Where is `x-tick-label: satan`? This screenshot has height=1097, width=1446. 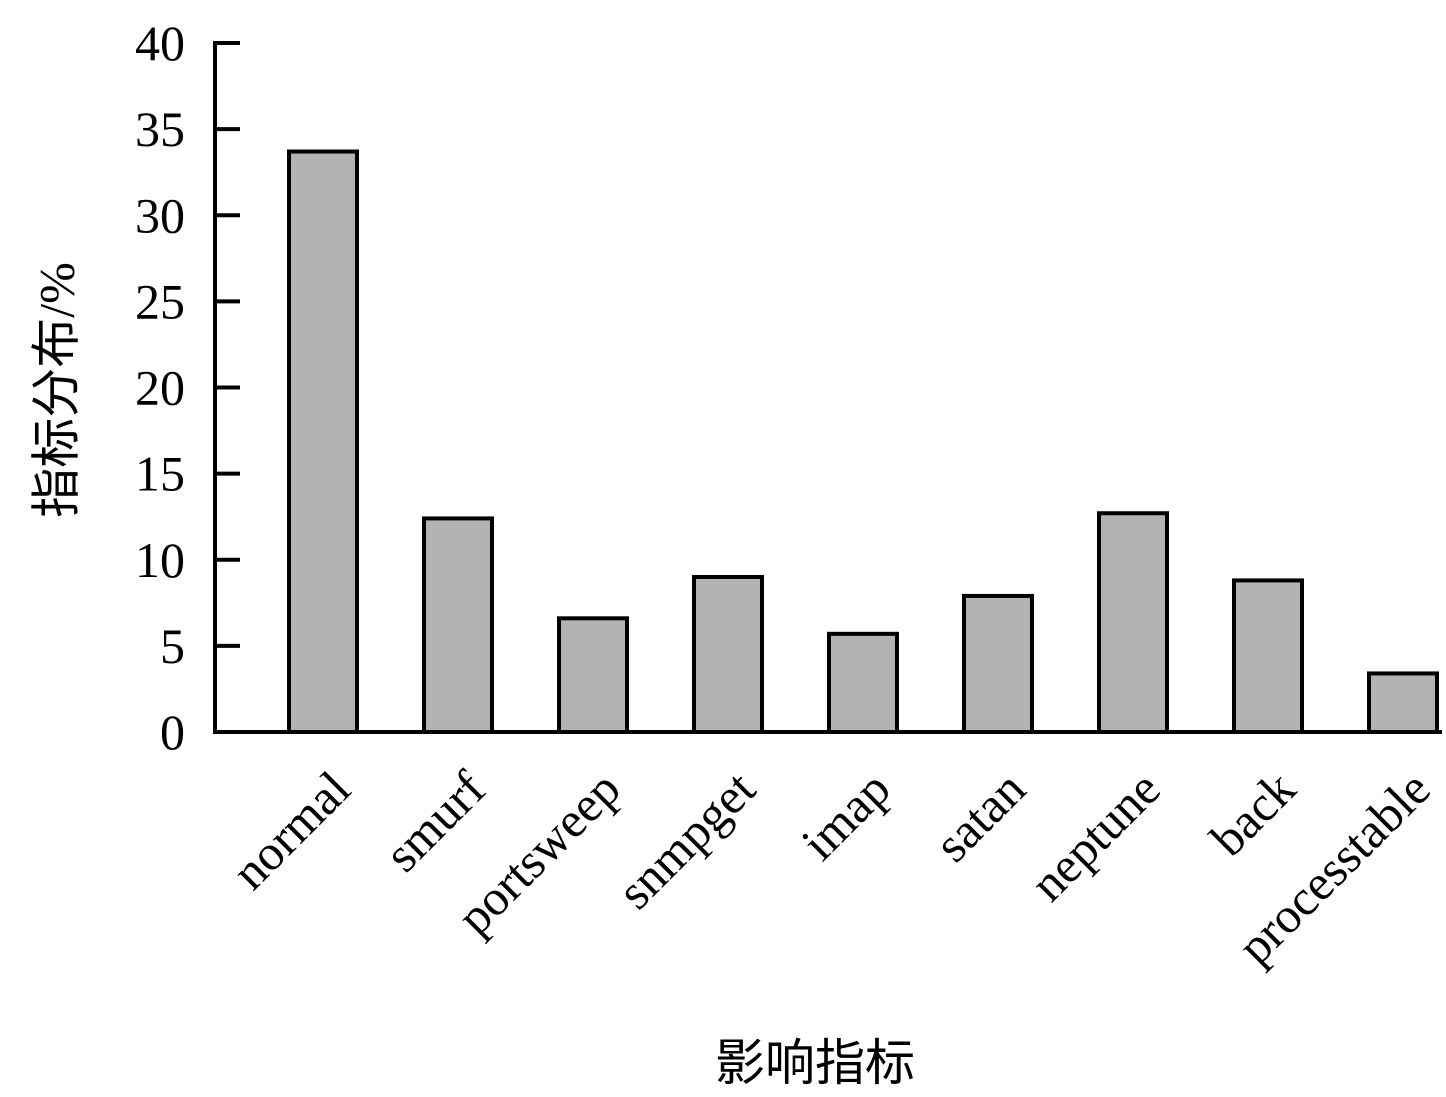 x-tick-label: satan is located at coordinates (980, 816).